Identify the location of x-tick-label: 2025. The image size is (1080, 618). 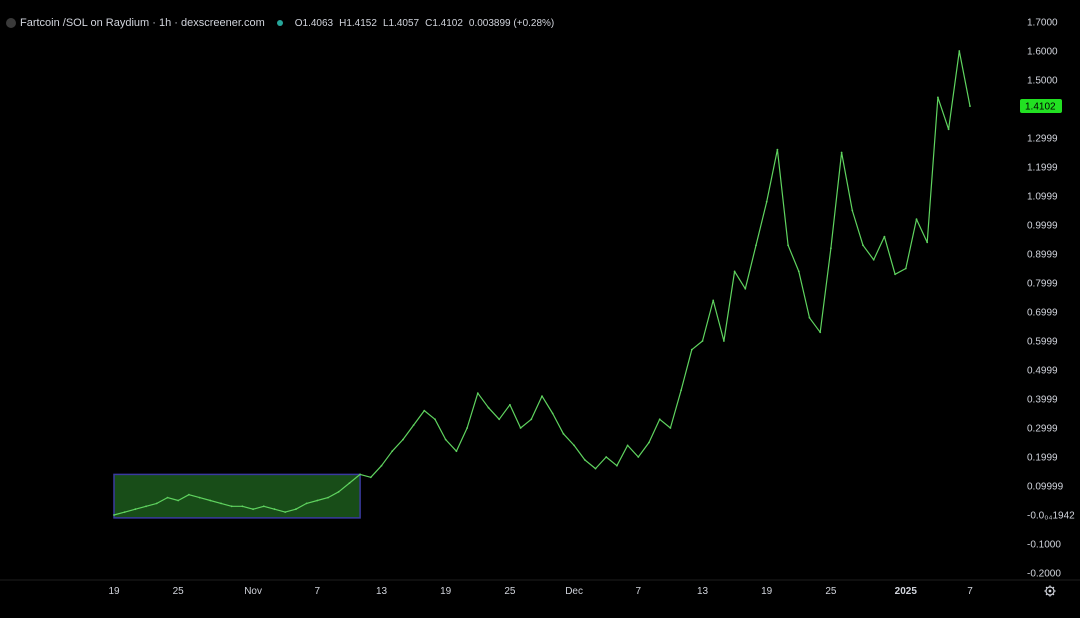
(906, 591).